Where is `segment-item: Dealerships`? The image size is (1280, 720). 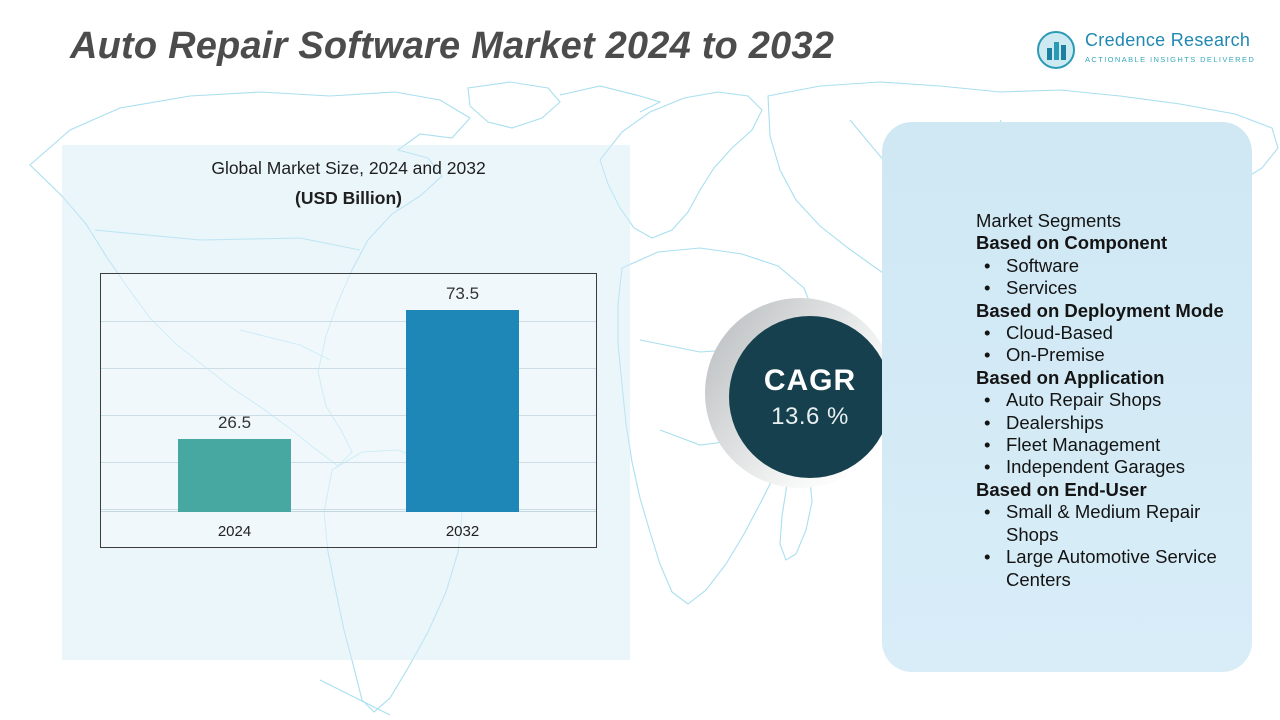
segment-item: Dealerships is located at coordinates (1102, 423).